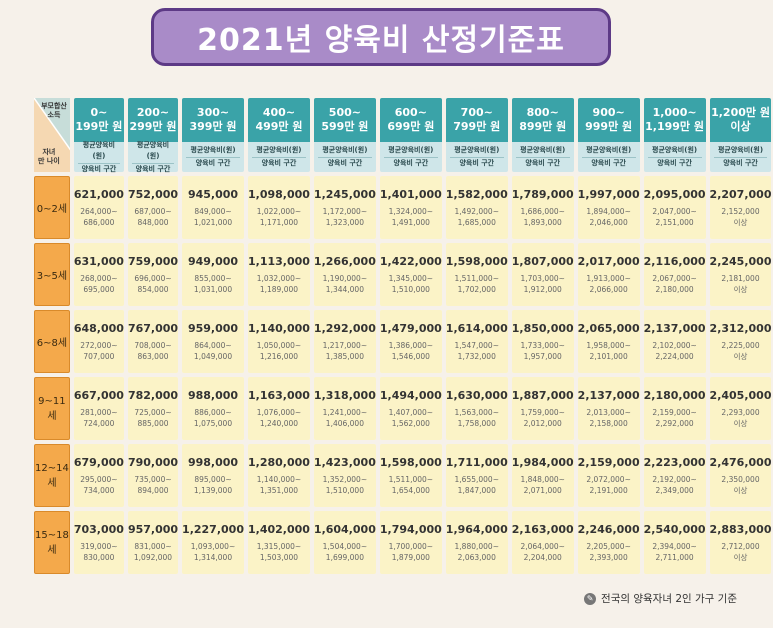  Describe the element at coordinates (213, 462) in the screenshot. I see `average-support: 998,000` at that location.